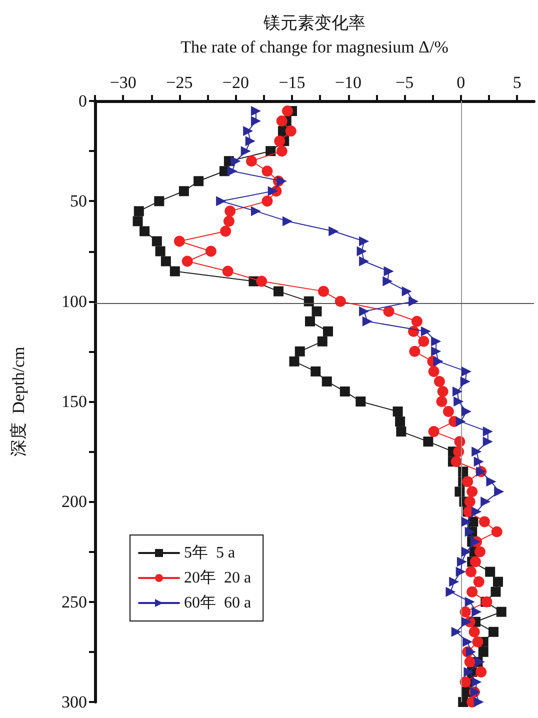  What do you see at coordinates (123, 82) in the screenshot?
I see `x-tick-label: −30` at bounding box center [123, 82].